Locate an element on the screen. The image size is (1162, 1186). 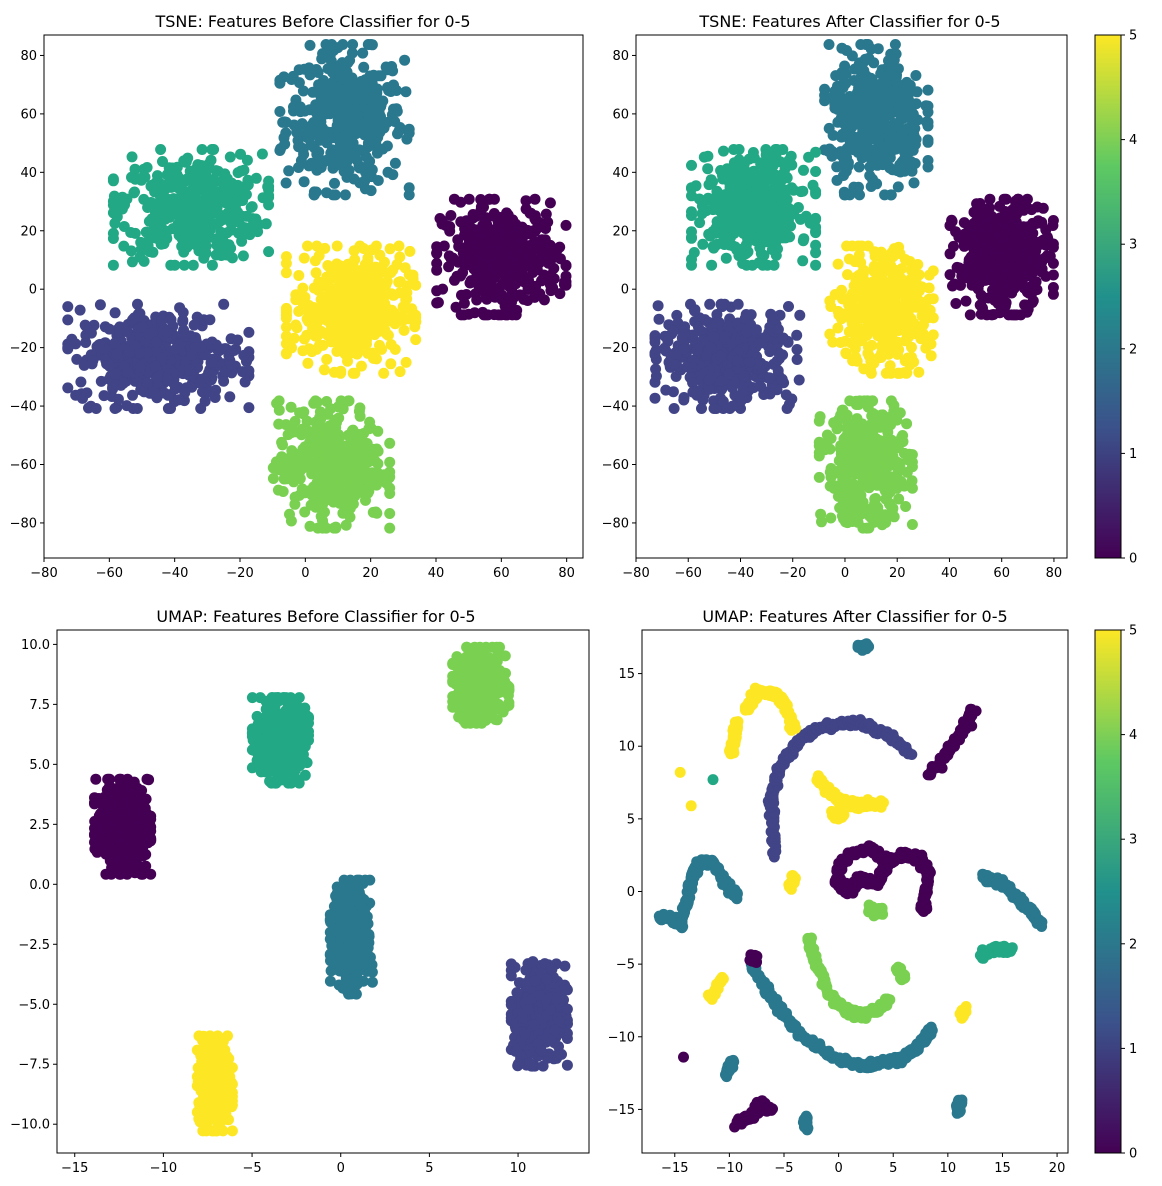
tsne-before-xtick-label: −80 is located at coordinates (43, 573).